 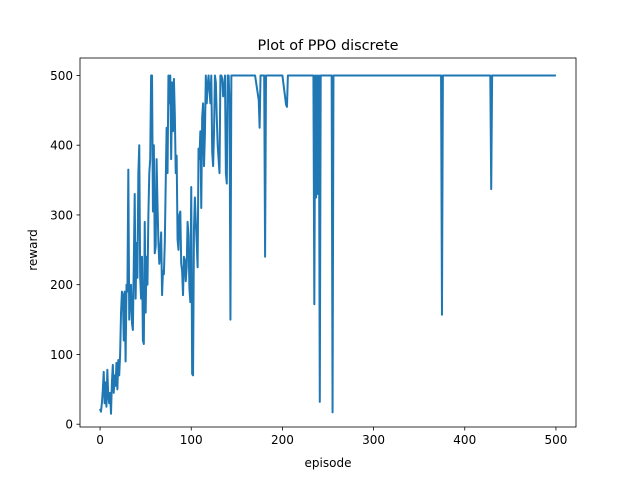 I want to click on x-tick-label: 500, so click(x=555, y=440).